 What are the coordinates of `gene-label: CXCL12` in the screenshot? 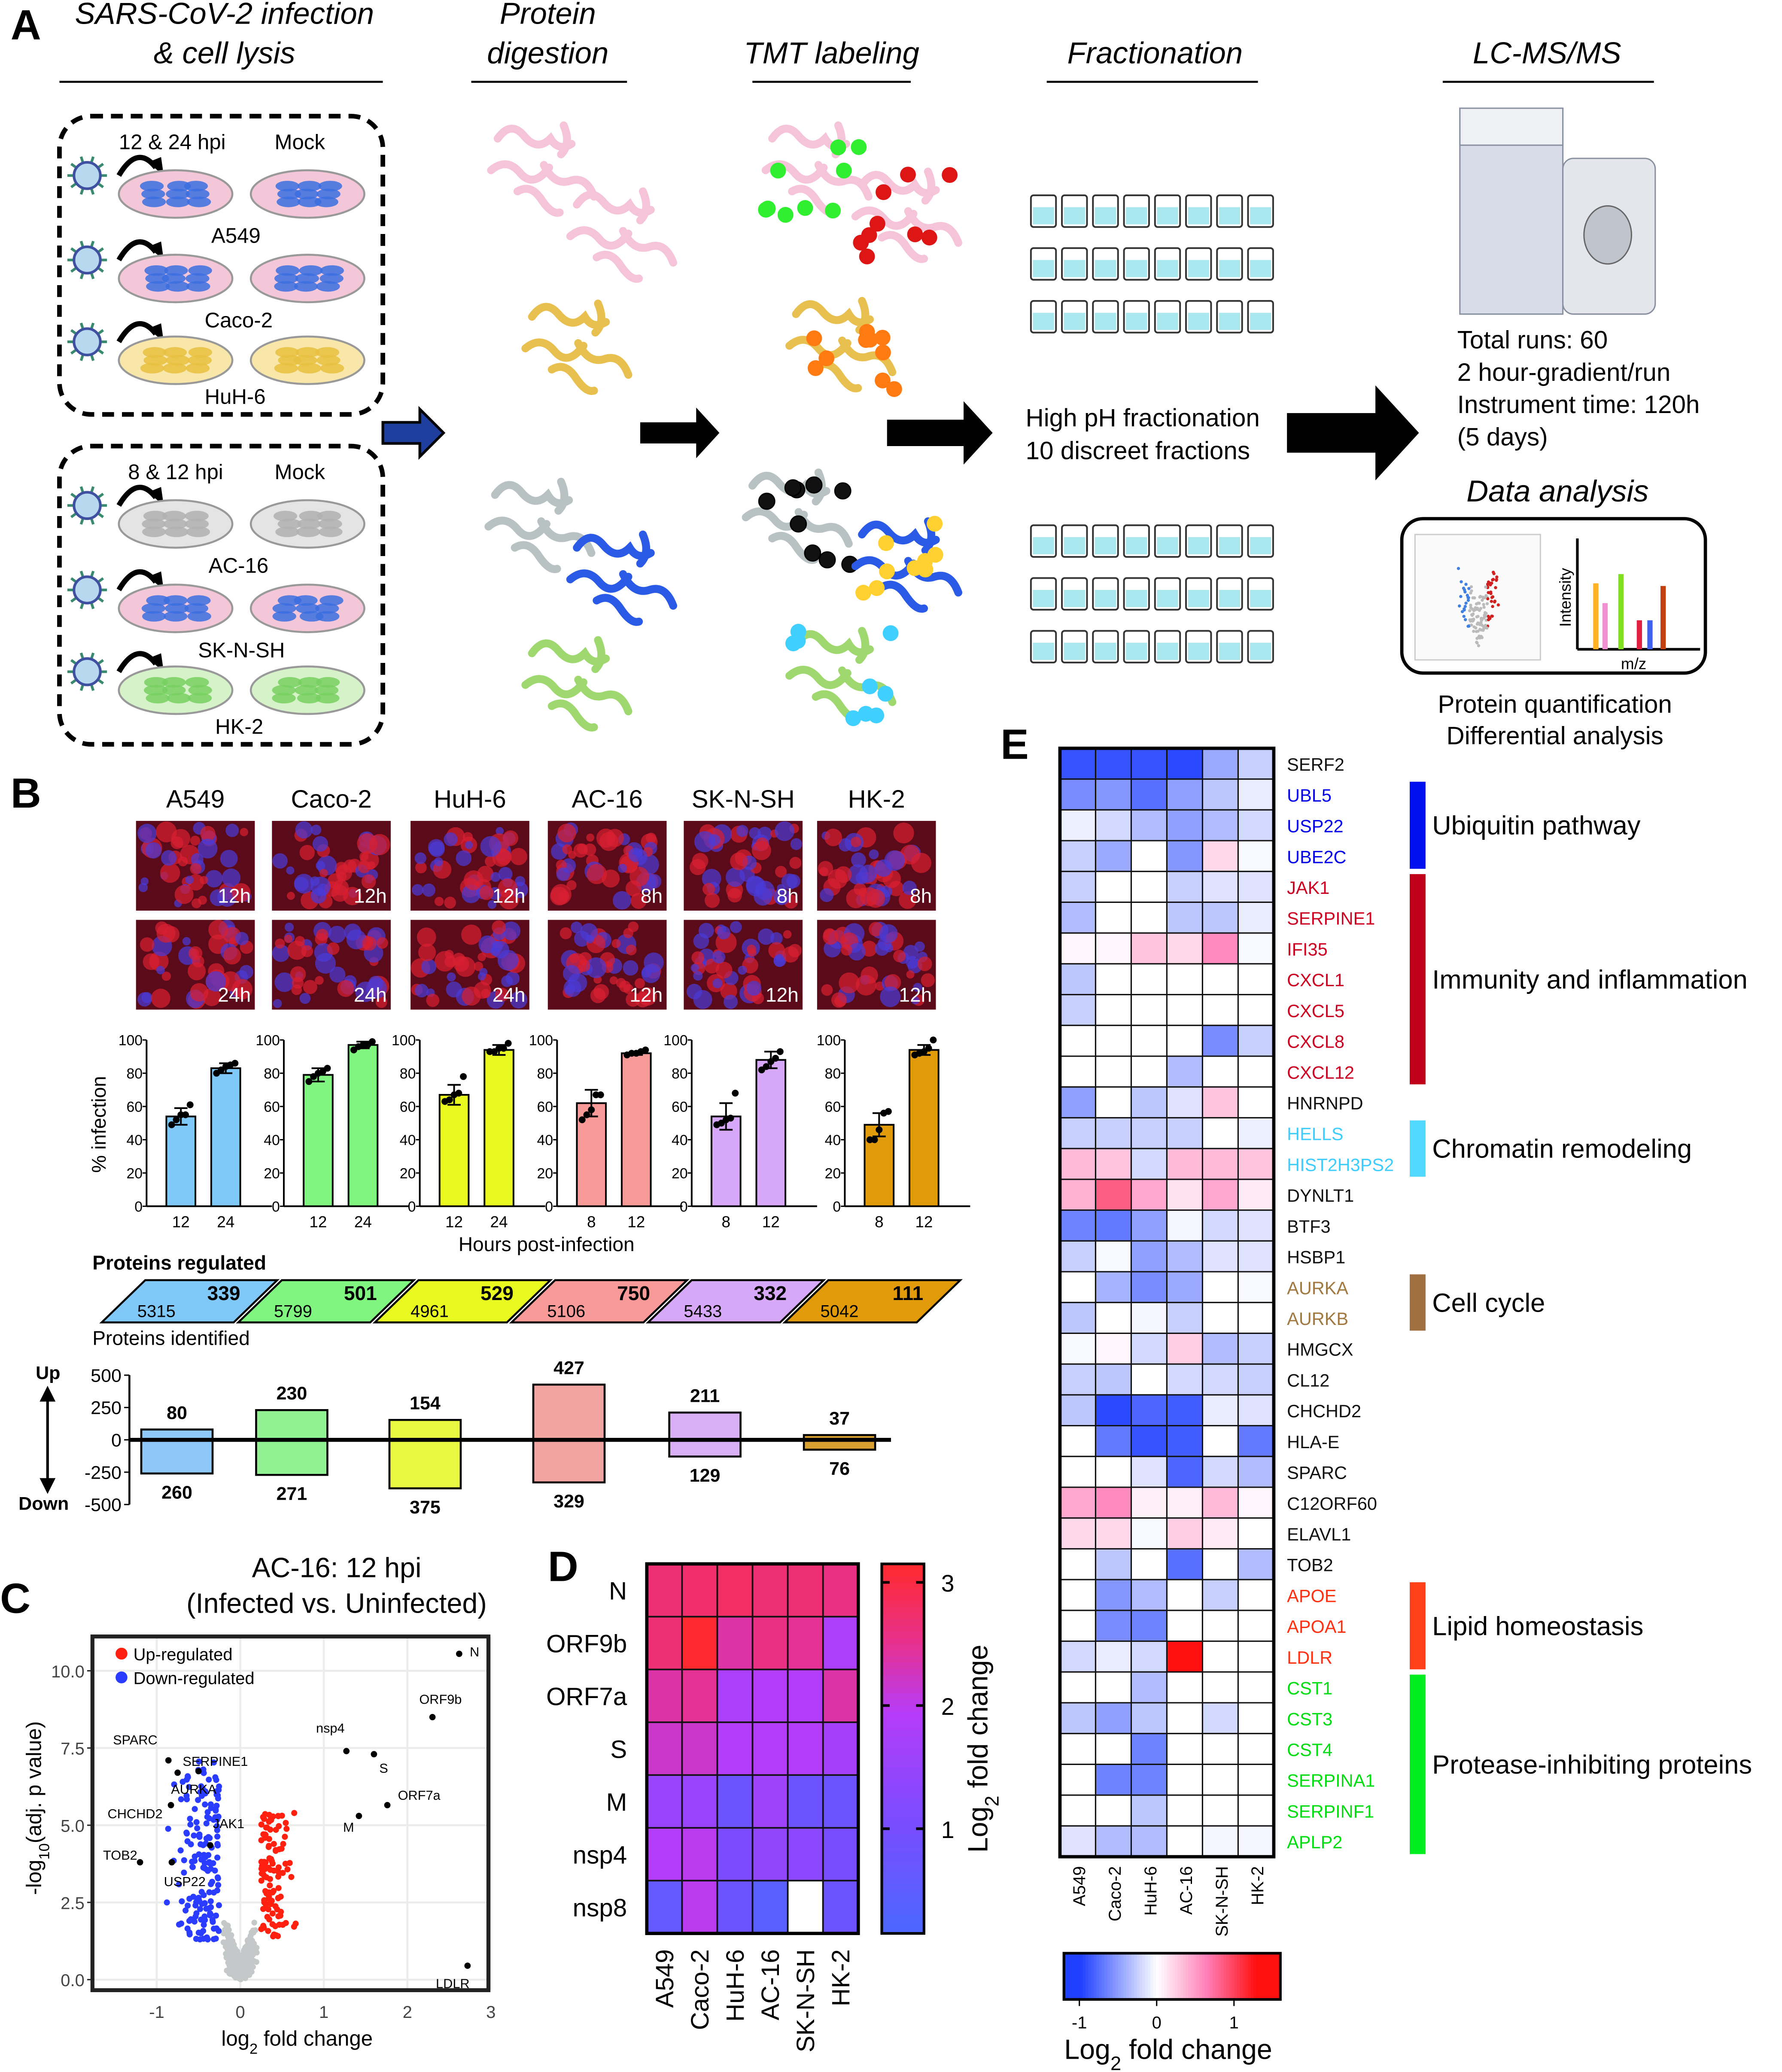 It's located at (1320, 1072).